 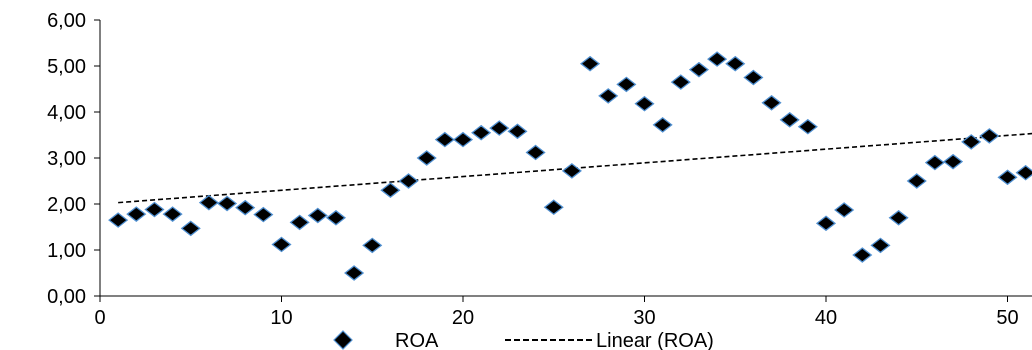 I want to click on legend-marker-roa, so click(x=343, y=340).